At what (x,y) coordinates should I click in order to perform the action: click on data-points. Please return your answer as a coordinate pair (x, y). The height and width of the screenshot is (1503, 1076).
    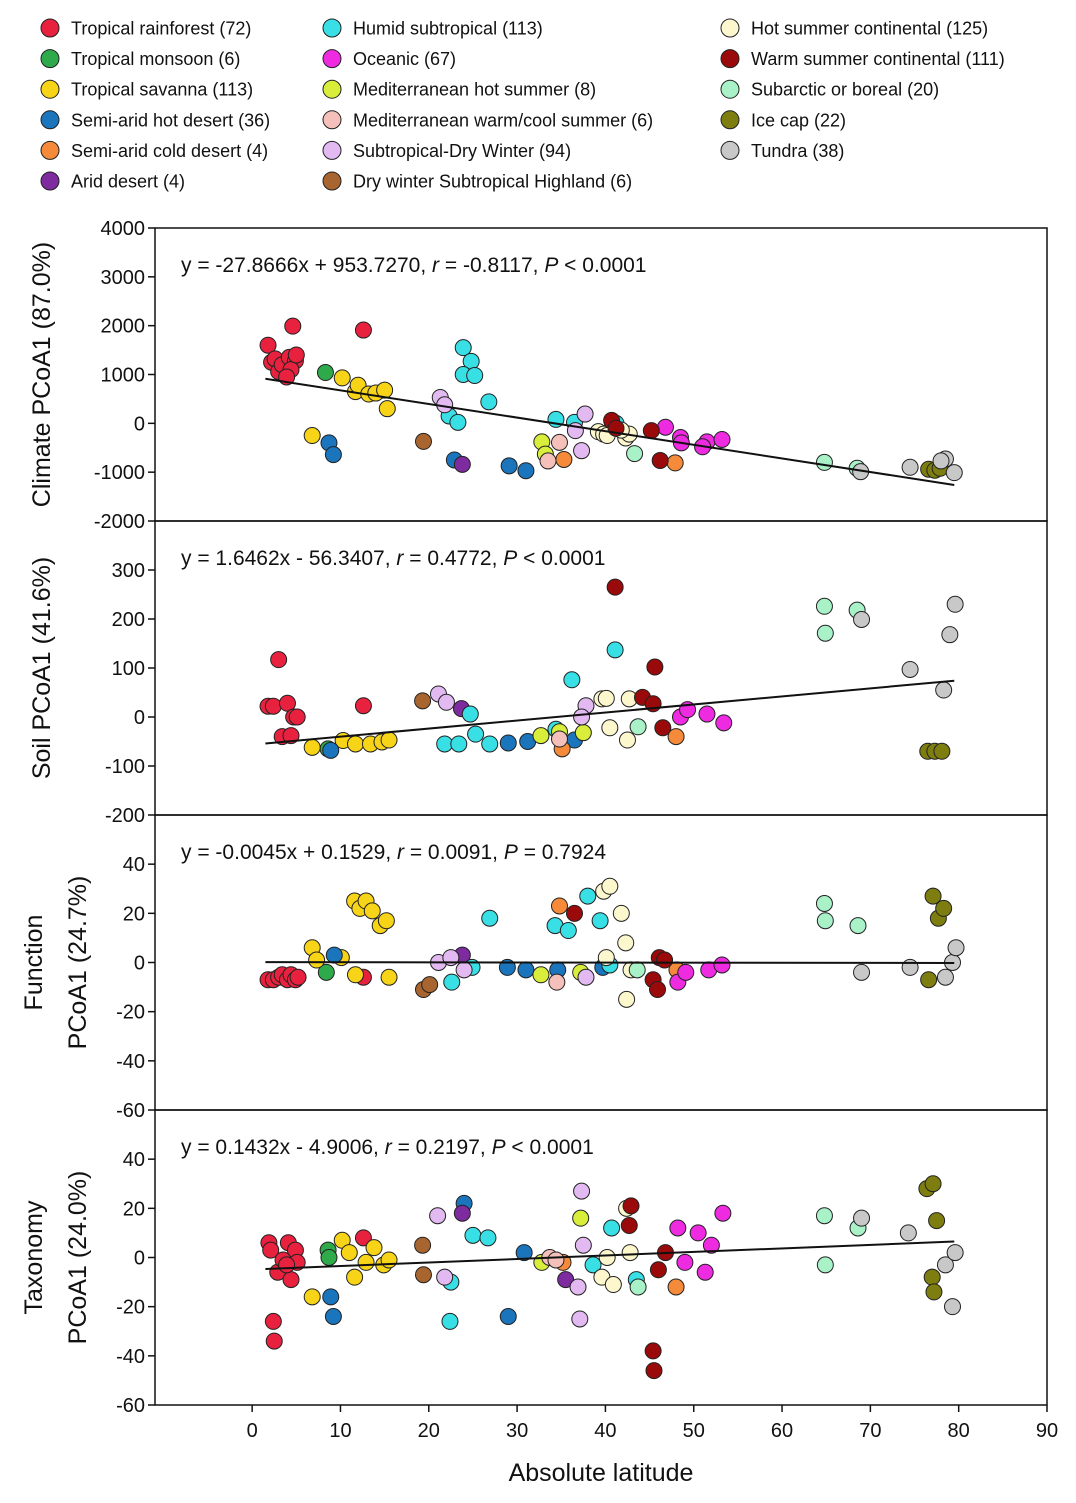
    Looking at the image, I should click on (611, 669).